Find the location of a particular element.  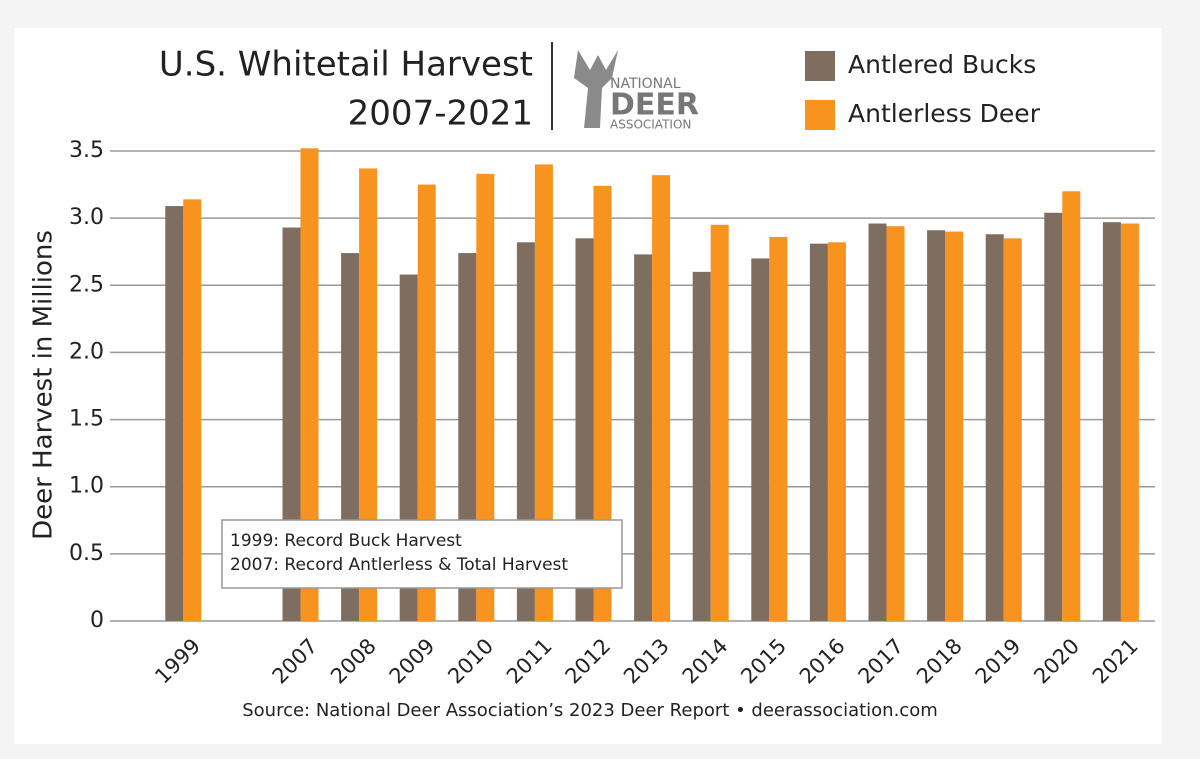

logo-icon is located at coordinates (596, 89).